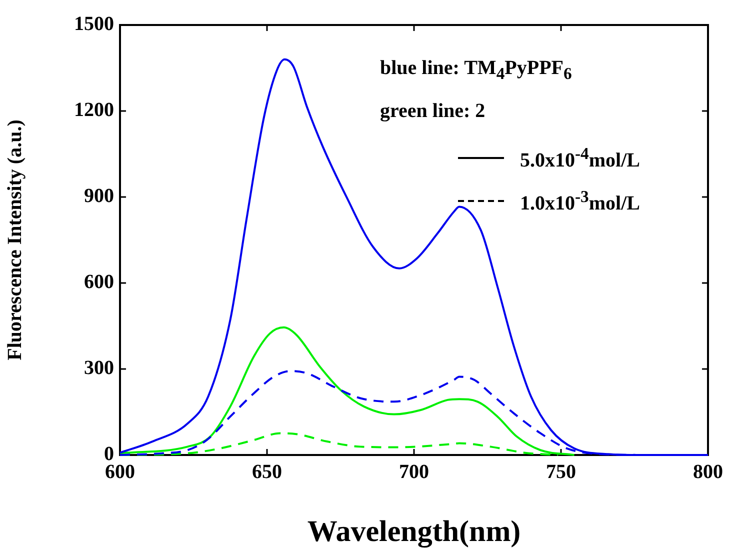 Image resolution: width=732 pixels, height=555 pixels. What do you see at coordinates (94, 110) in the screenshot?
I see `y-tick-label: 1200` at bounding box center [94, 110].